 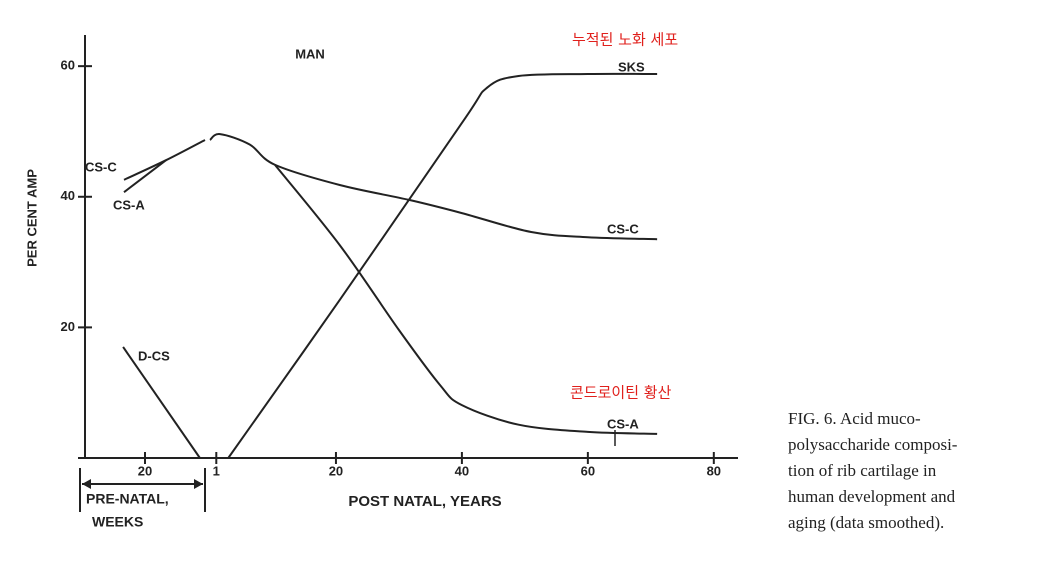 What do you see at coordinates (154, 355) in the screenshot?
I see `series-label: D-CS` at bounding box center [154, 355].